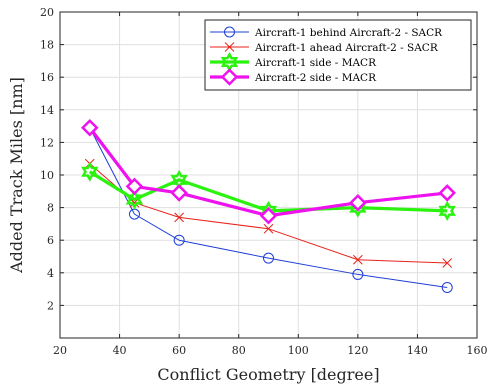  Describe the element at coordinates (357, 350) in the screenshot. I see `x-tick-label: 120` at that location.